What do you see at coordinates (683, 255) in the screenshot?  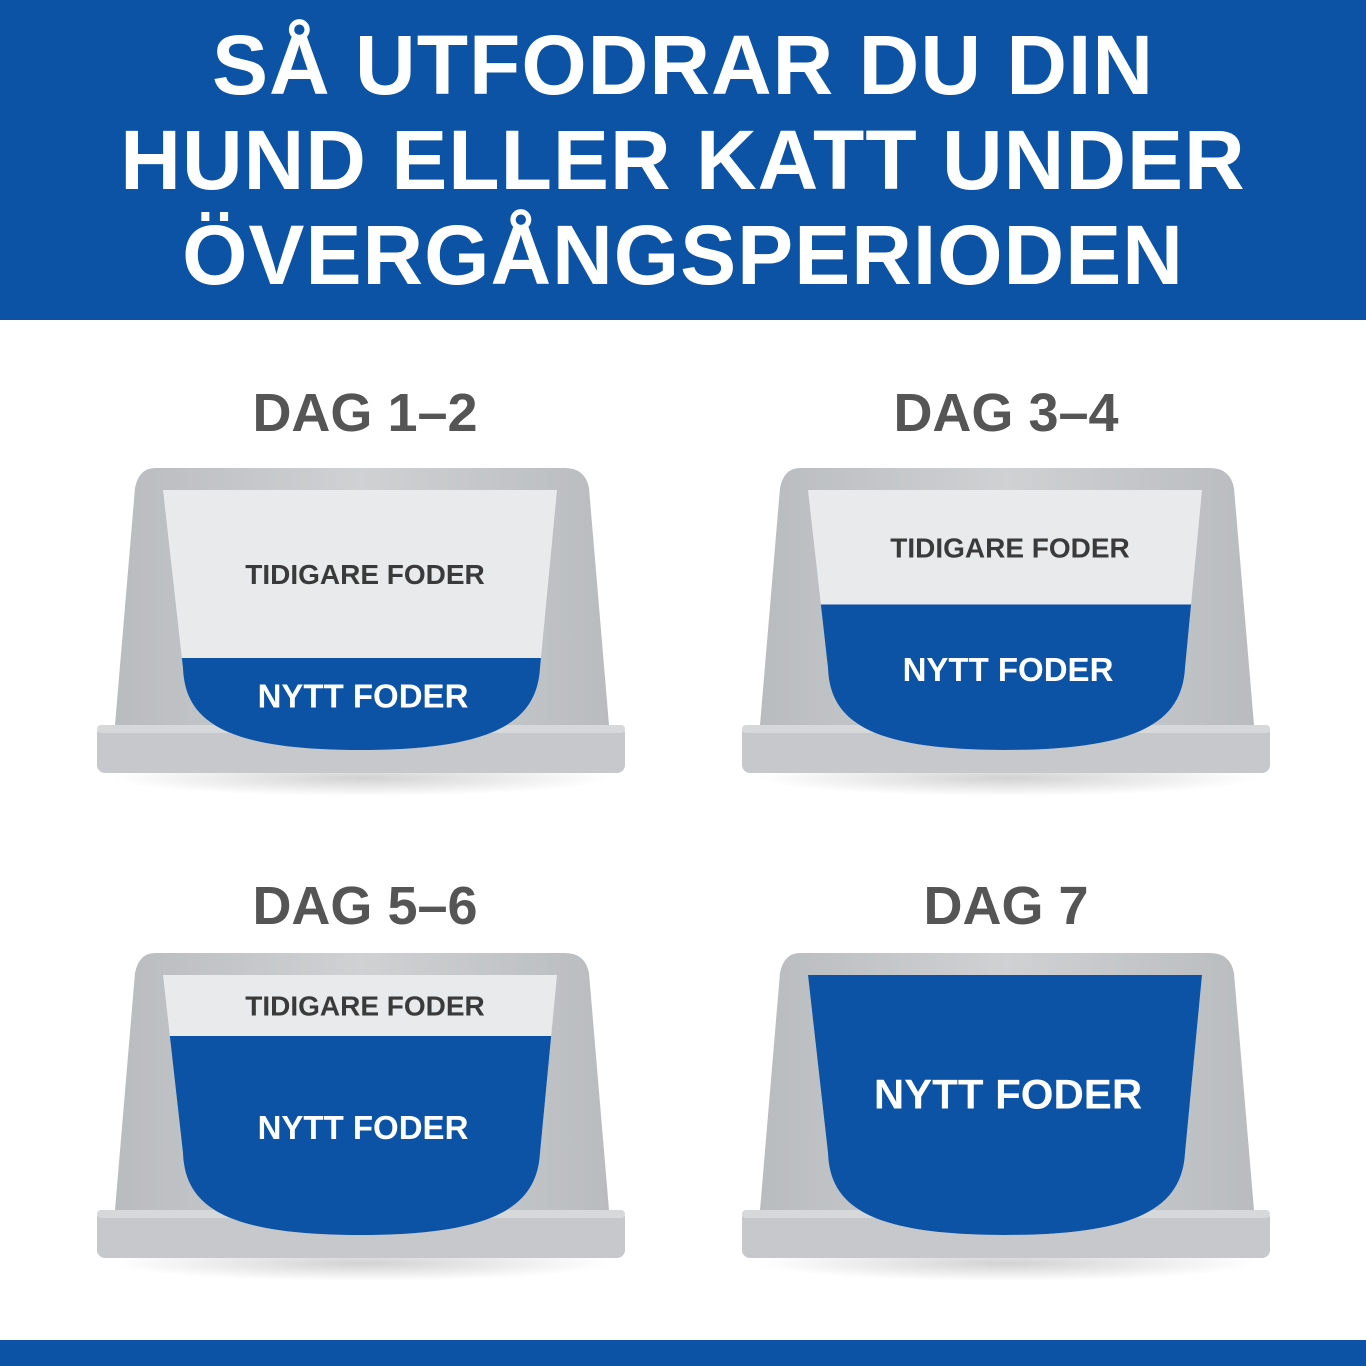 I see `title-line-3: ÖVERGÅNGSPERIODEN` at bounding box center [683, 255].